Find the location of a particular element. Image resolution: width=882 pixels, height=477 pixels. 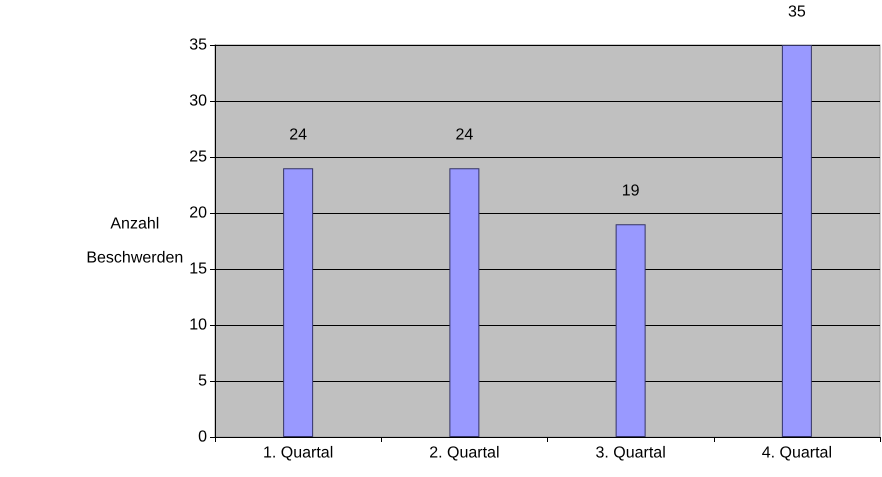

y-tick-label: 20 is located at coordinates (198, 213).